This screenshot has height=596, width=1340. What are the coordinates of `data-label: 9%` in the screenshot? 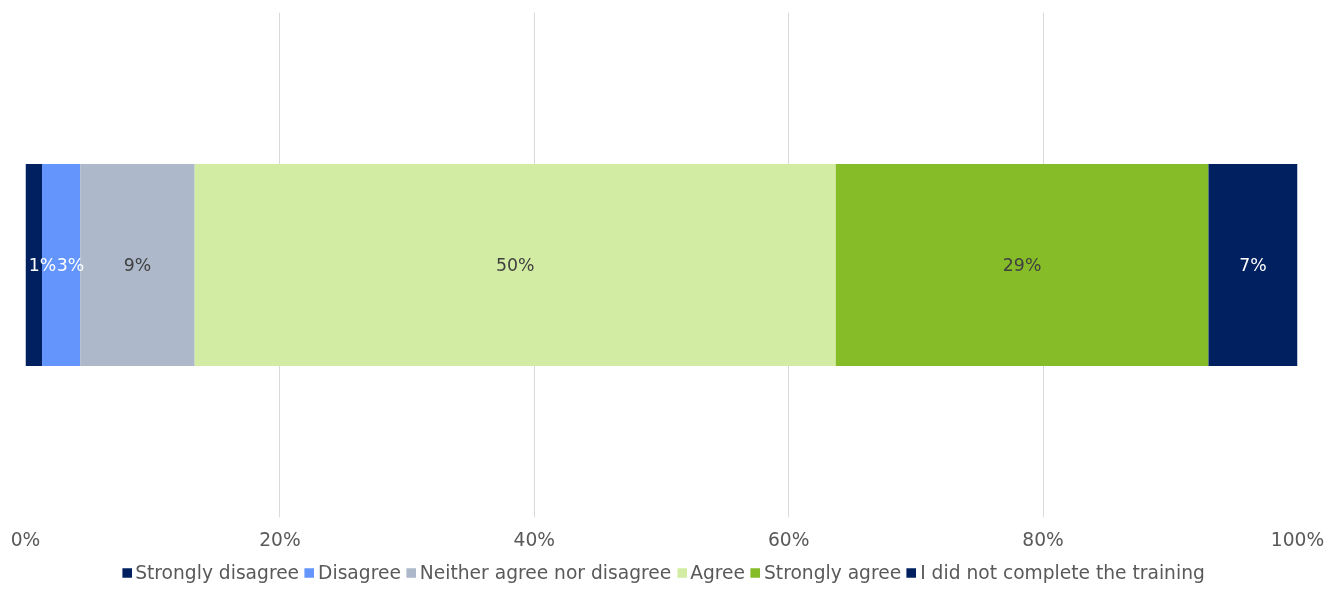 It's located at (137, 265).